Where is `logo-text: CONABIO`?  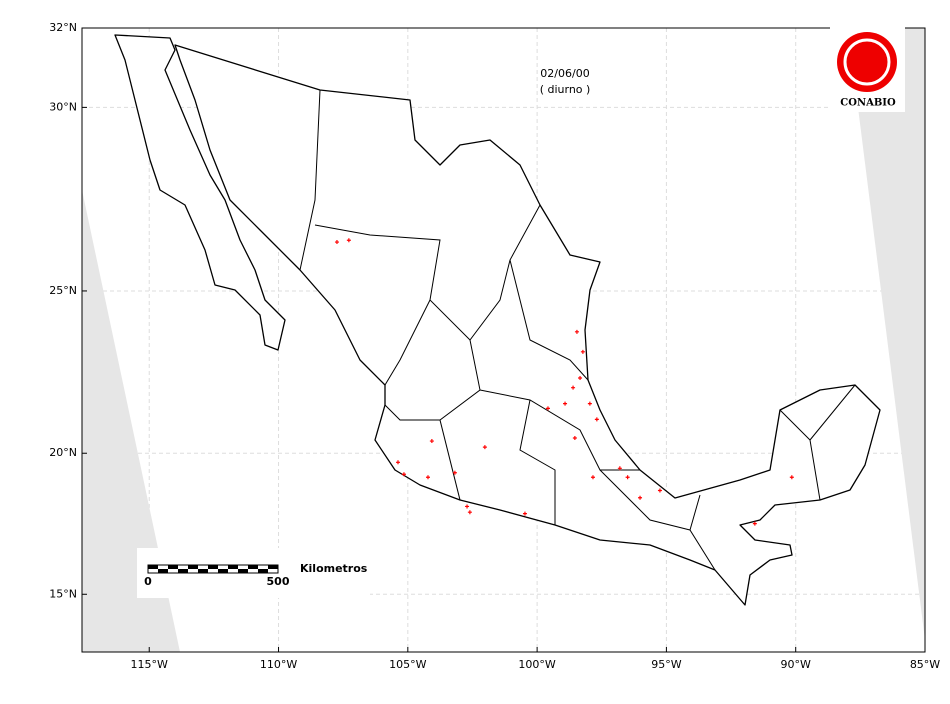 logo-text: CONABIO is located at coordinates (868, 103).